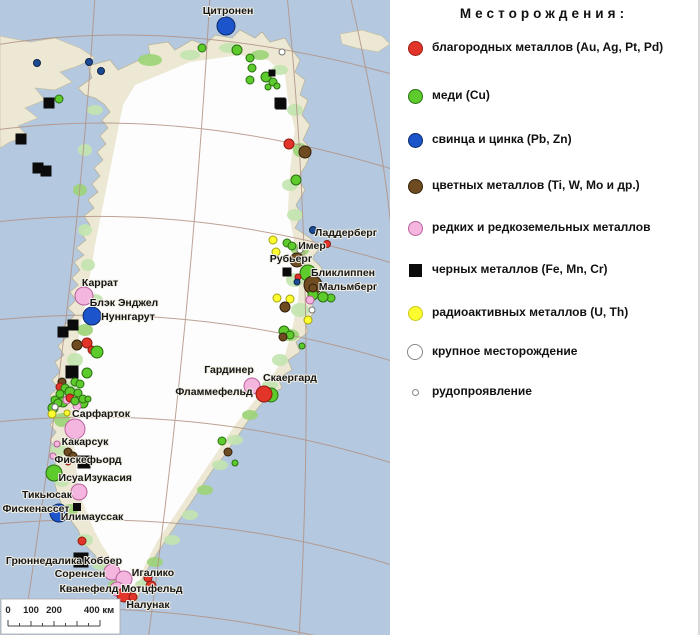 The height and width of the screenshot is (635, 700). What do you see at coordinates (35, 509) in the screenshot?
I see `deposit-label: Фискенассет` at bounding box center [35, 509].